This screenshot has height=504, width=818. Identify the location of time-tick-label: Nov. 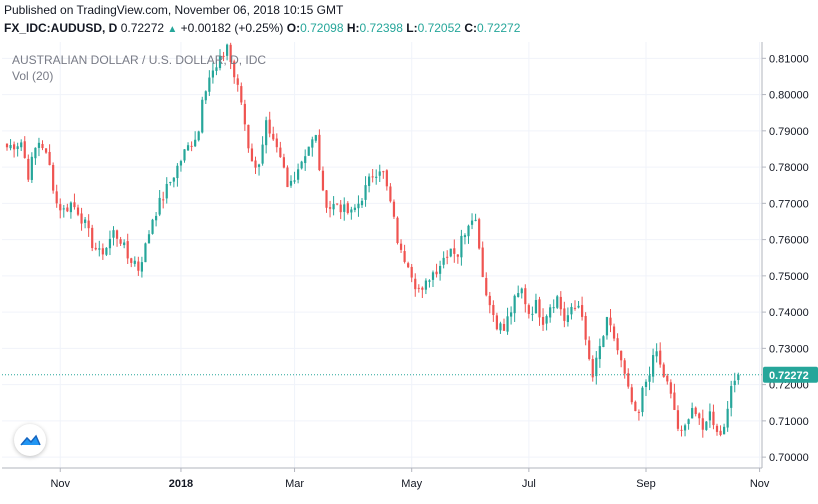
(760, 484).